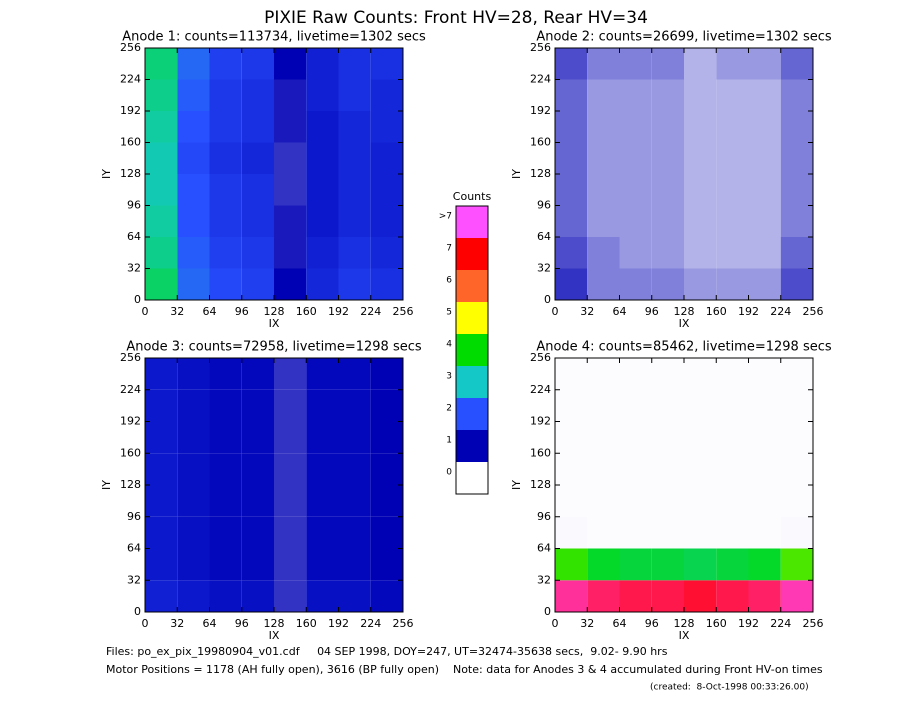 The width and height of the screenshot is (913, 709). What do you see at coordinates (540, 484) in the screenshot?
I see `y-tick-label: 128` at bounding box center [540, 484].